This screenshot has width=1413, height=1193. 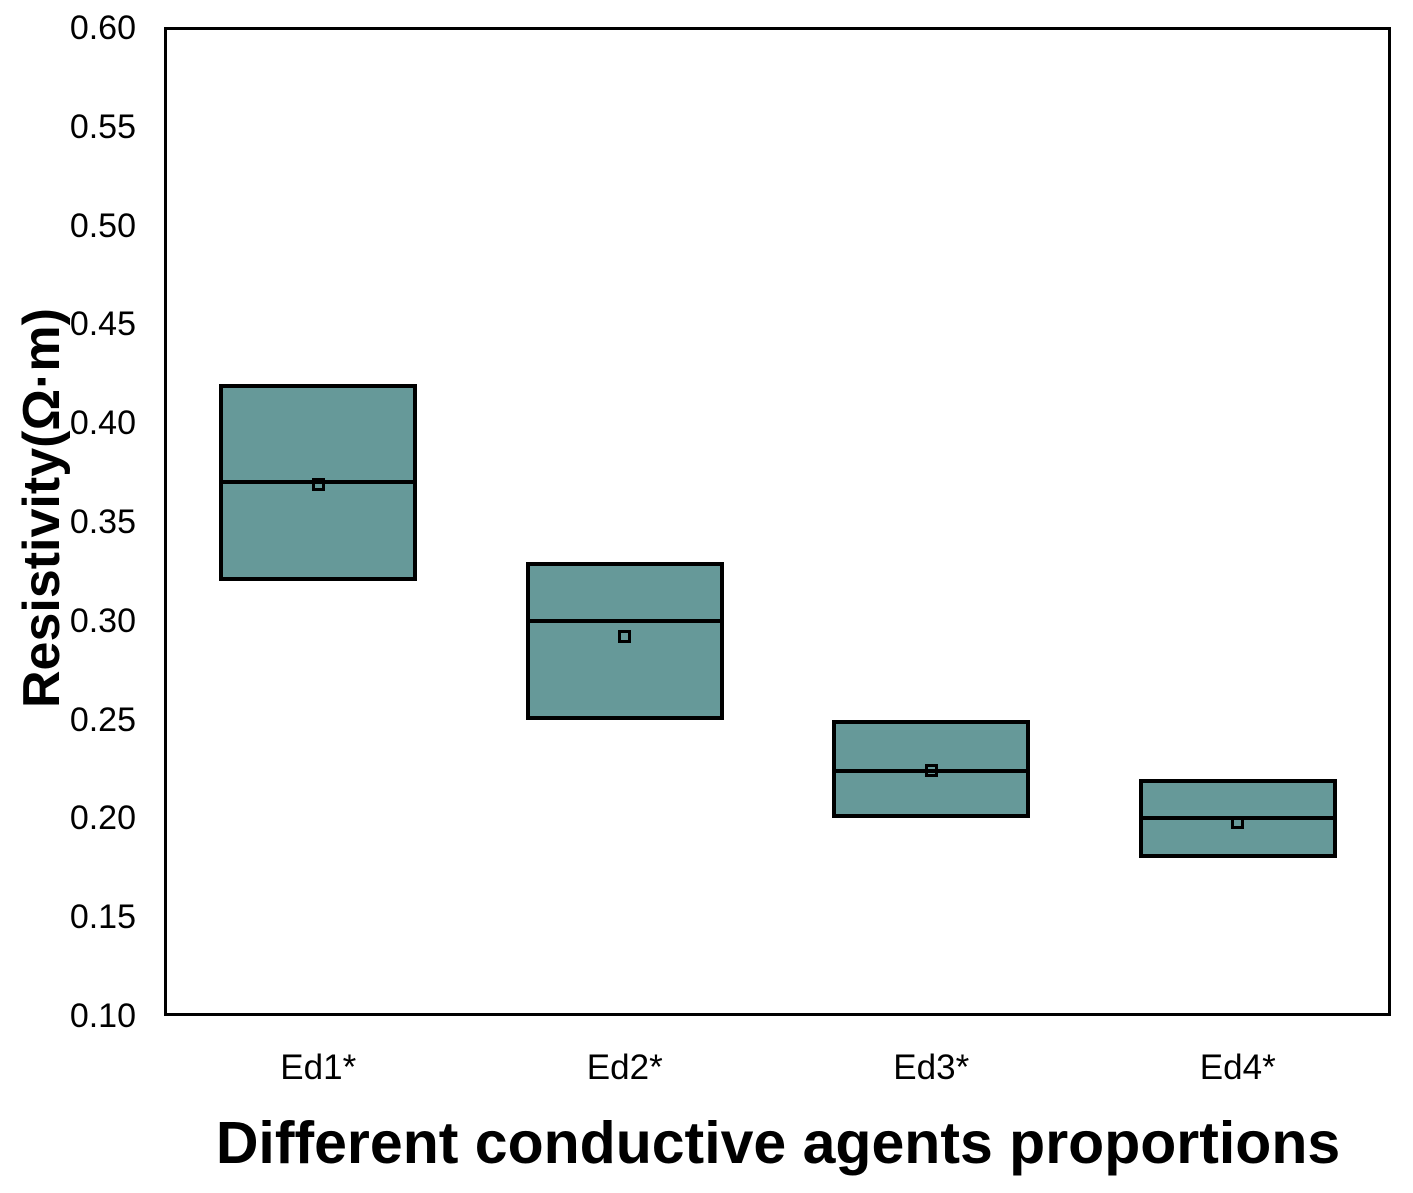 What do you see at coordinates (102, 126) in the screenshot?
I see `y-tick-label: 0.55` at bounding box center [102, 126].